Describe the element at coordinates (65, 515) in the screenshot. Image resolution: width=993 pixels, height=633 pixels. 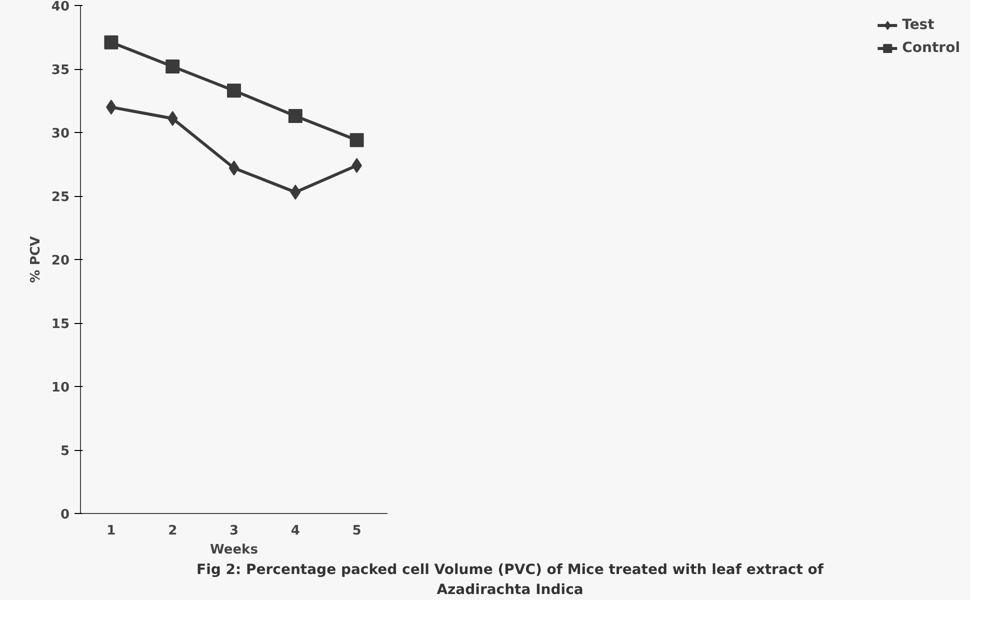
I see `y-tick-label: 0` at that location.